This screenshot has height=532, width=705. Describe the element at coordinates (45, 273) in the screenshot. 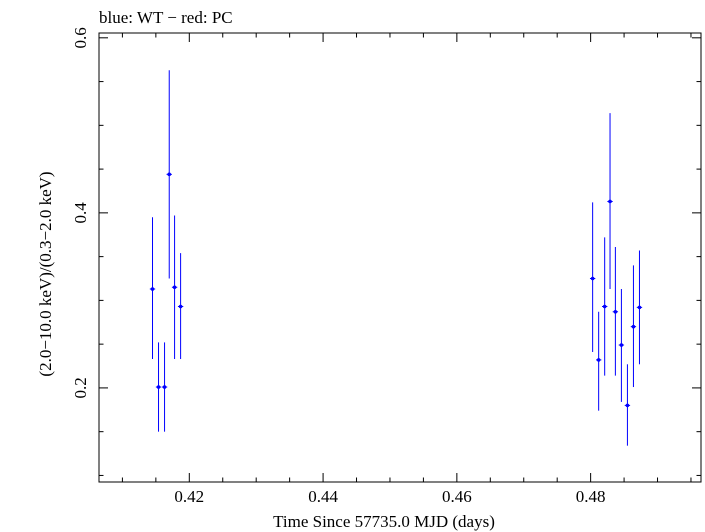

I see `y-axis-label: (2.0−10.0 keV)/(0.3−2.0 keV)` at that location.